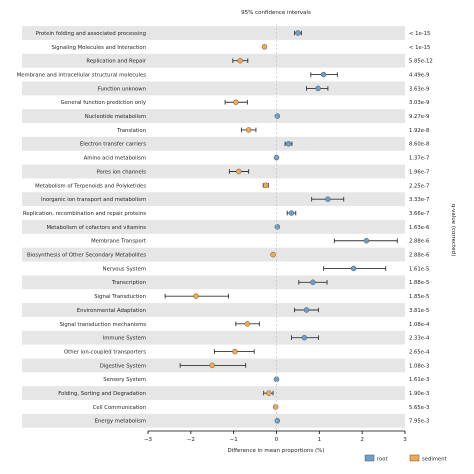 The width and height of the screenshot is (474, 474). Describe the element at coordinates (419, 186) in the screenshot. I see `q-value-label: 2.25e-7` at that location.